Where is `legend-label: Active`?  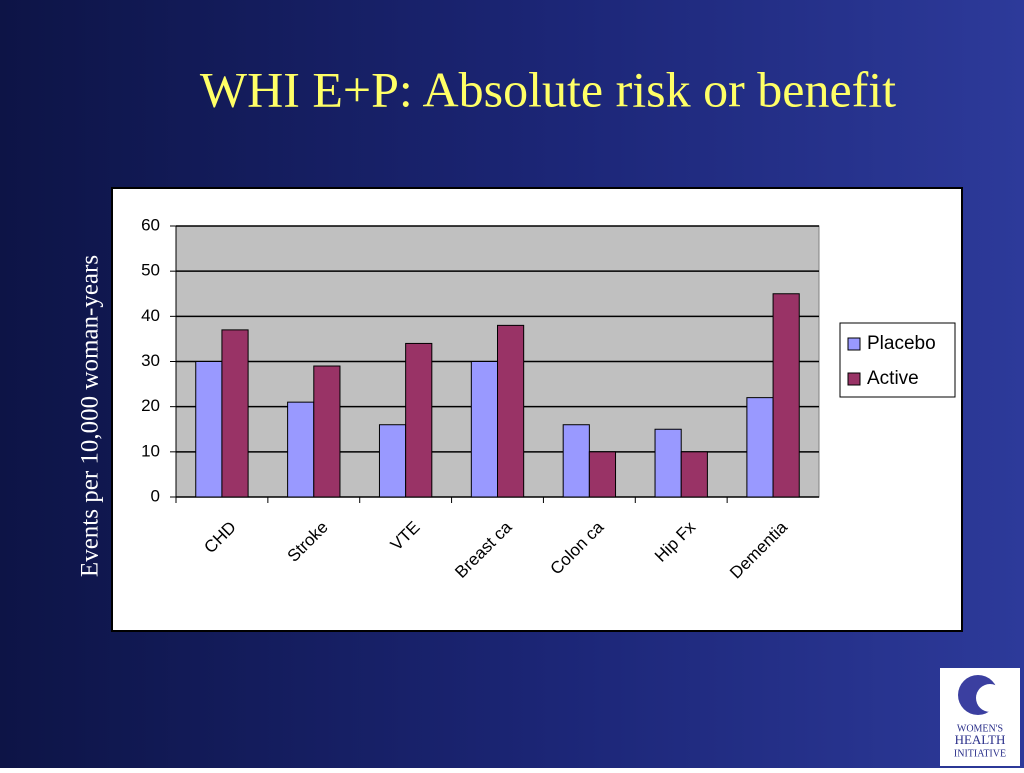
legend-label: Active is located at coordinates (893, 378).